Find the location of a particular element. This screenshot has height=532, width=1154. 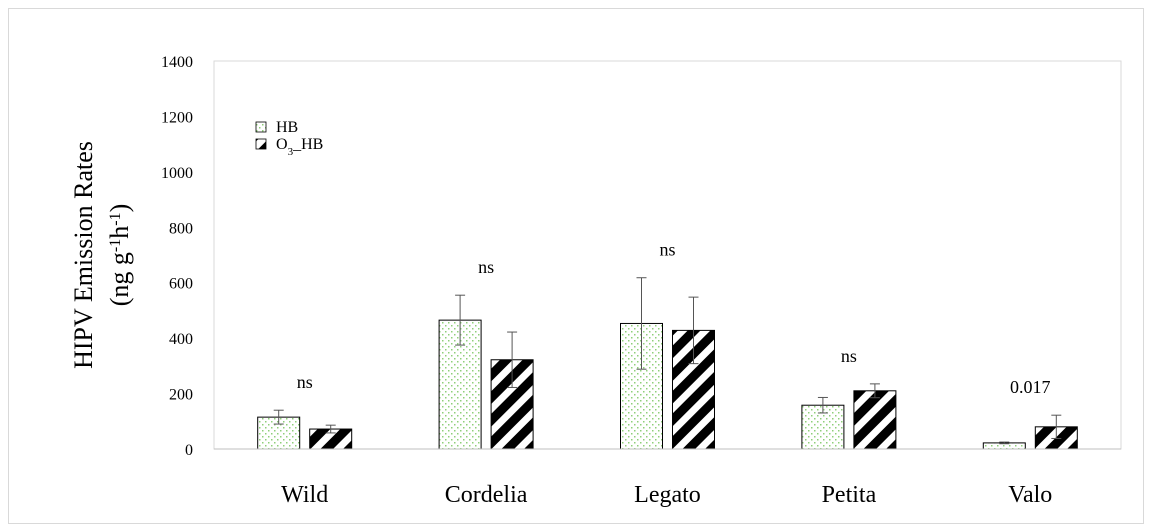

y-tick-label: 600 is located at coordinates (181, 284).